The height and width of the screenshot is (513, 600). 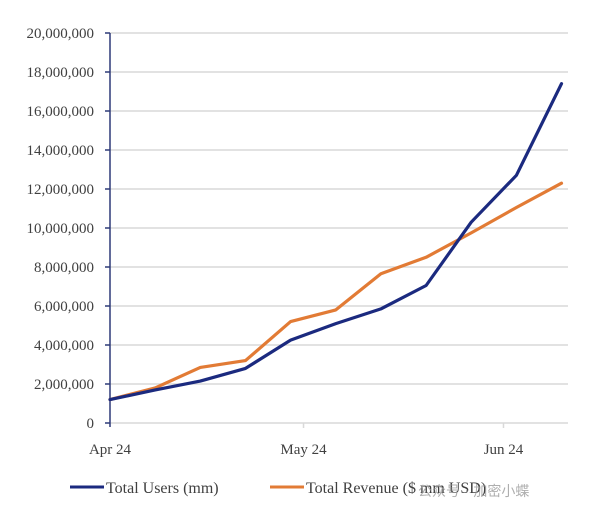 I want to click on y-tick-label: 12,000,000, so click(x=61, y=190).